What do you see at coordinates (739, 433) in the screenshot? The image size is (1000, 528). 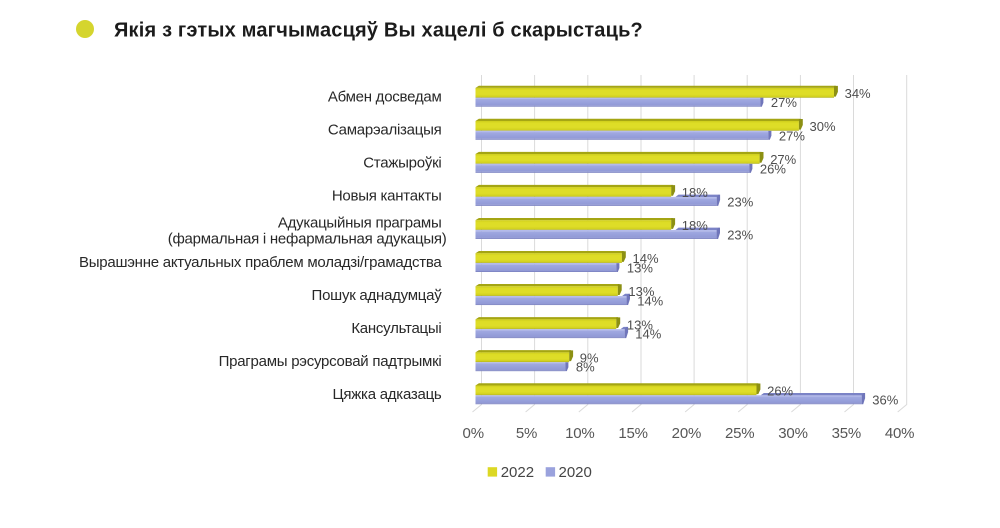 I see `svg-text: 25%` at bounding box center [739, 433].